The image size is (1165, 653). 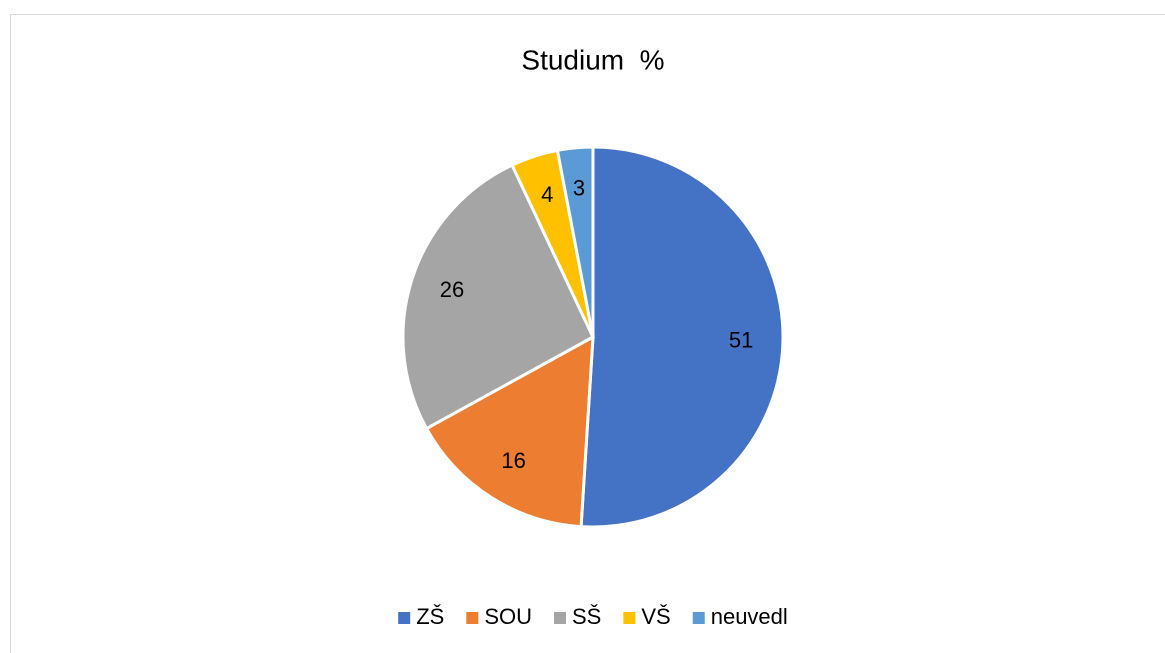 I want to click on data-label: 16, so click(x=513, y=460).